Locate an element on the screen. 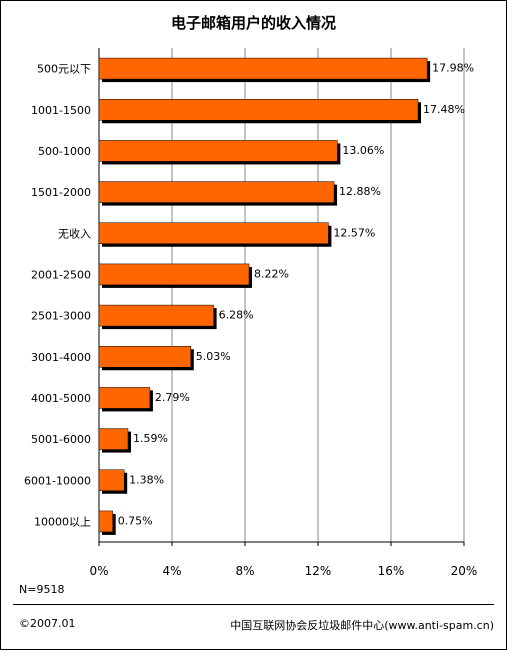 This screenshot has height=650, width=507. x-tick-label: 16% is located at coordinates (391, 571).